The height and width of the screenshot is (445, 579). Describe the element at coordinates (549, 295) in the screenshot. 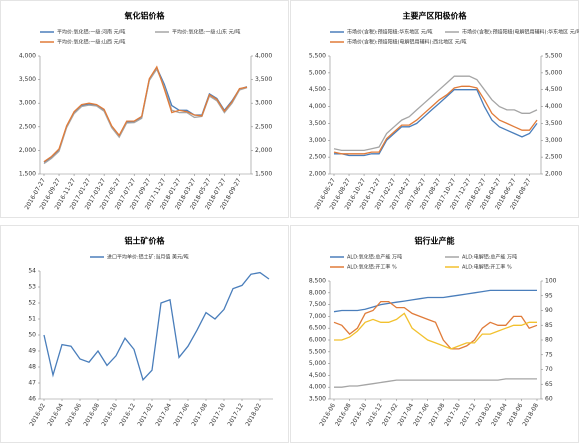

I see `y2-tick-label: 95` at that location.